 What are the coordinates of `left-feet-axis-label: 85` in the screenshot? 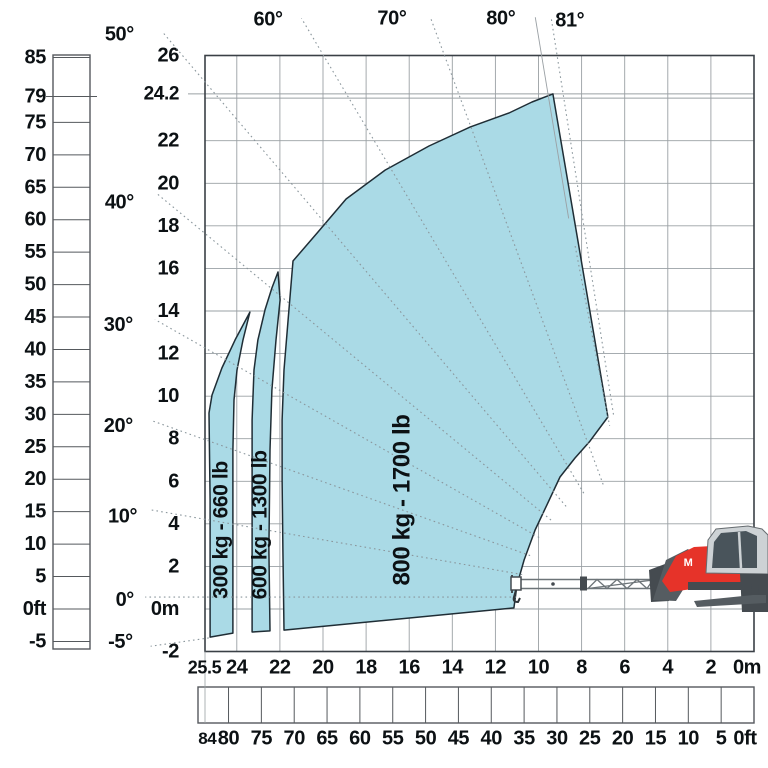 It's located at (36, 58).